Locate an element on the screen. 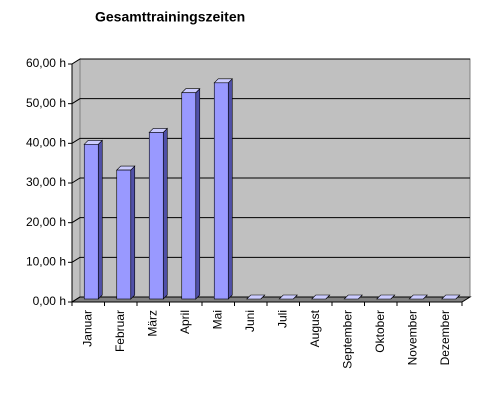 The image size is (500, 400). y-tick-label: 30,00 h is located at coordinates (46, 182).